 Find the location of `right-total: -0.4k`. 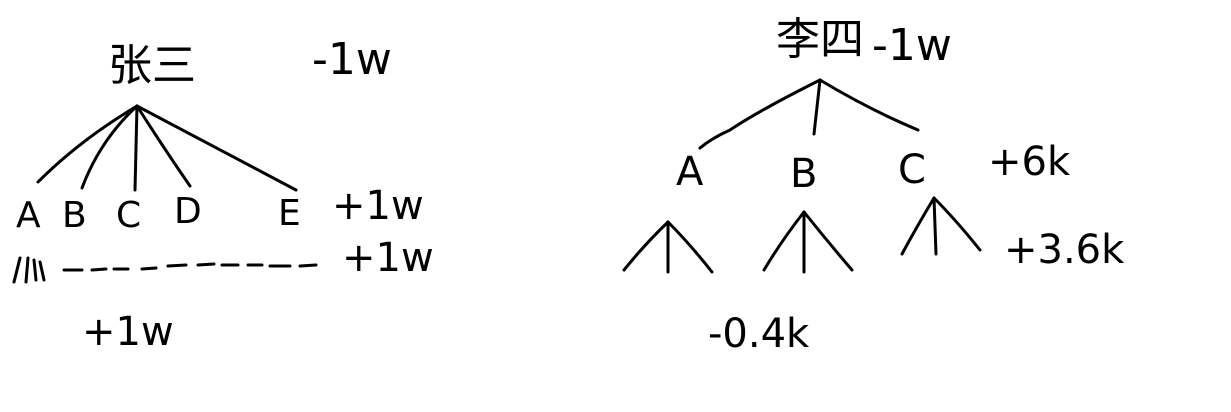

right-total: -0.4k is located at coordinates (759, 334).